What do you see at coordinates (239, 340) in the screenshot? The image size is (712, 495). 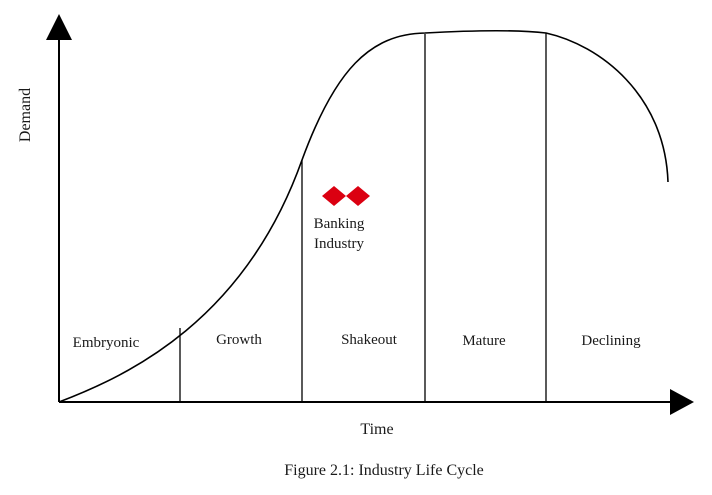 I see `stage-label-growth: Growth` at bounding box center [239, 340].